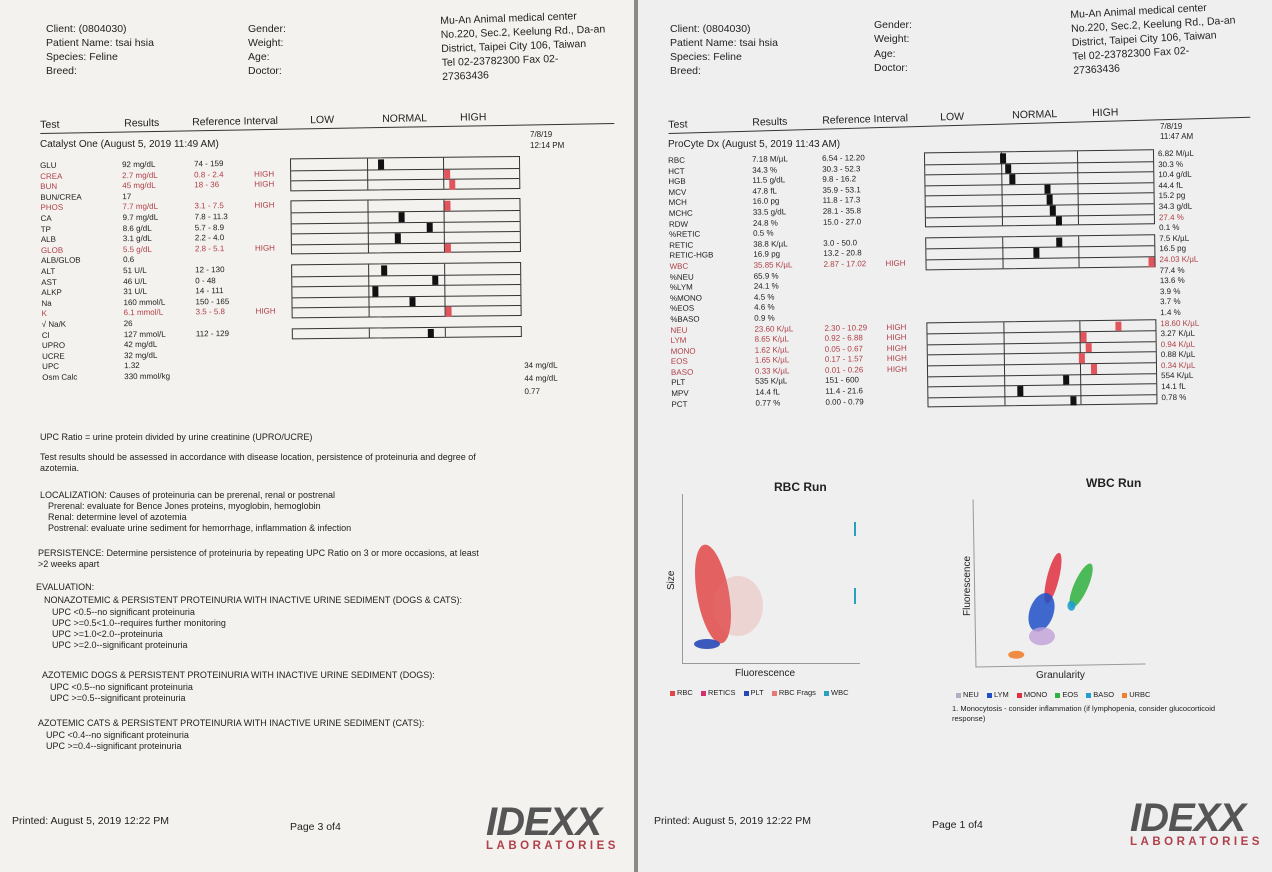 The image size is (1272, 872). I want to click on plt-cluster, so click(707, 644).